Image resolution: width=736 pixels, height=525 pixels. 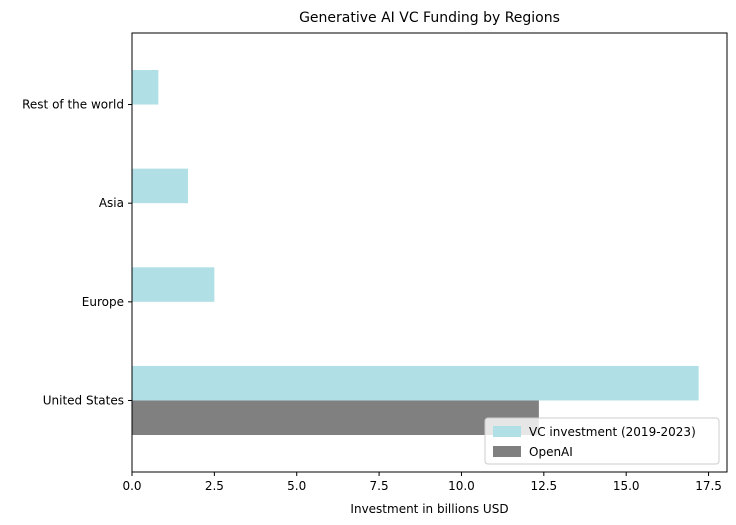 I want to click on x-tick-label: 10.0, so click(x=461, y=486).